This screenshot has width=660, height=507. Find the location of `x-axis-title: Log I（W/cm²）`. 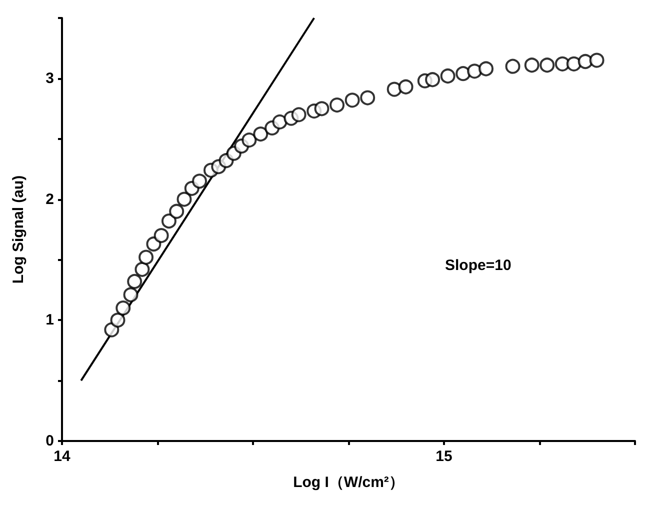

x-axis-title: Log I（W/cm²） is located at coordinates (348, 482).